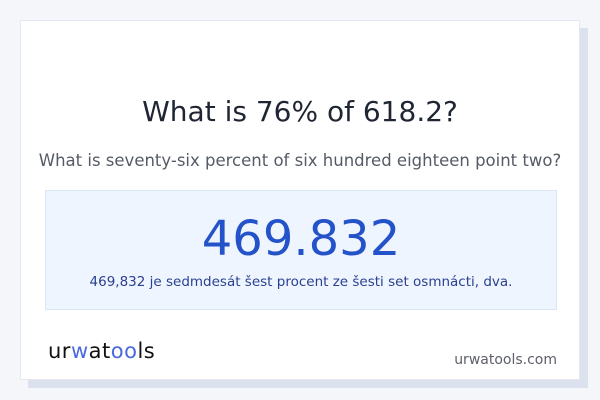 The width and height of the screenshot is (600, 400). What do you see at coordinates (102, 351) in the screenshot?
I see `urwatools-logo: urwatools` at bounding box center [102, 351].